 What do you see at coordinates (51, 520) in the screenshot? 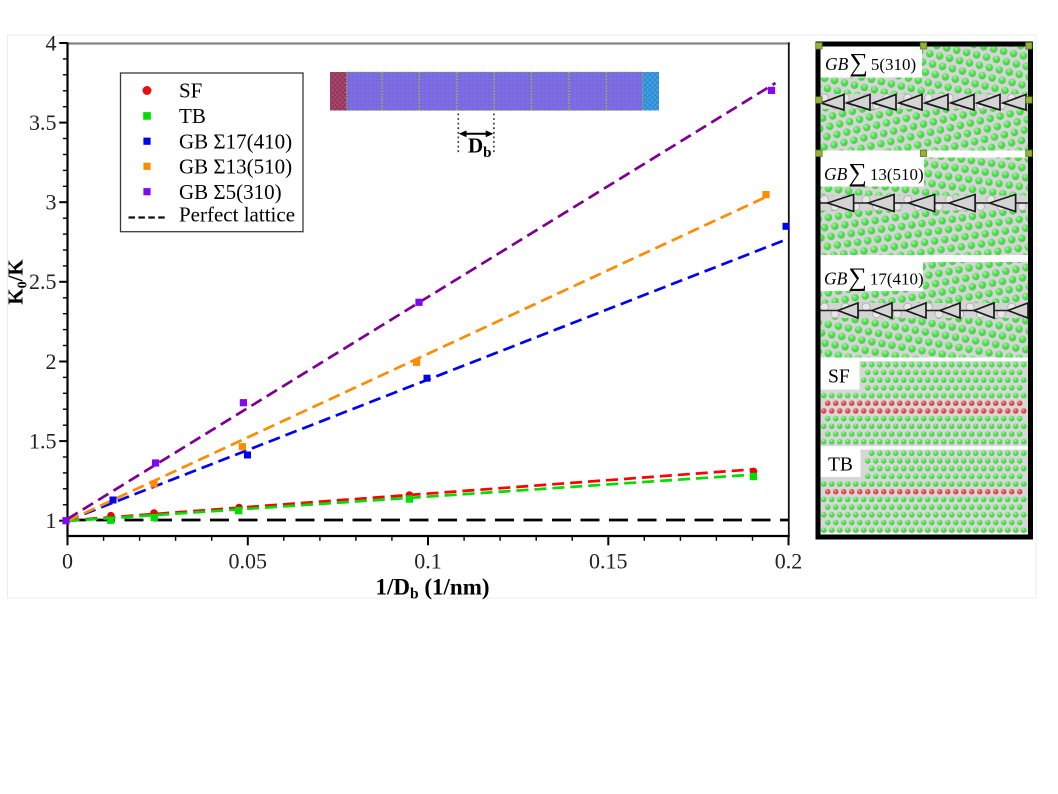
I see `svg-text: 1` at bounding box center [51, 520].